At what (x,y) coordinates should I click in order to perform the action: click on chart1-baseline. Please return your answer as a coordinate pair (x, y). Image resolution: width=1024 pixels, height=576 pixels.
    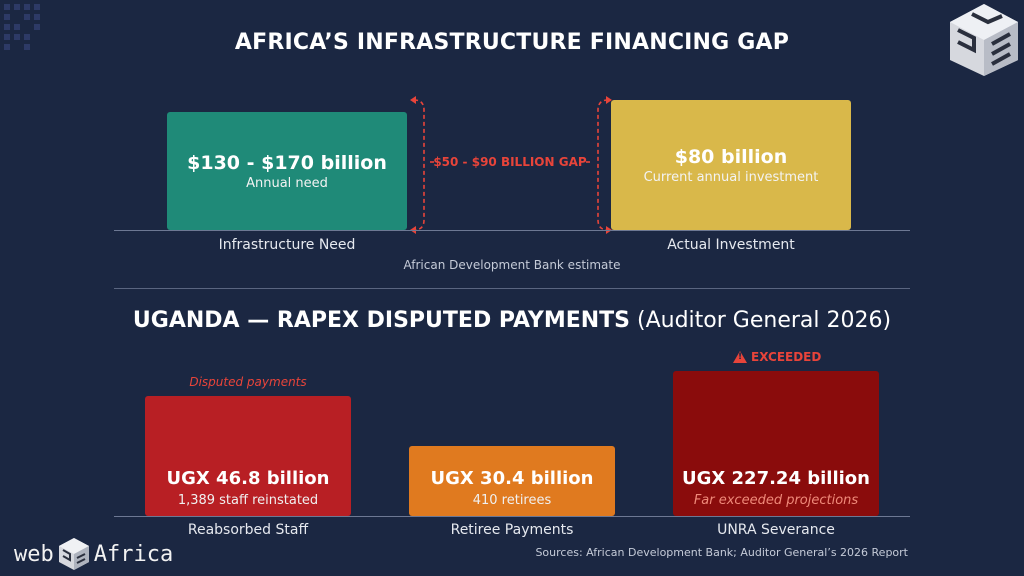
    Looking at the image, I should click on (512, 230).